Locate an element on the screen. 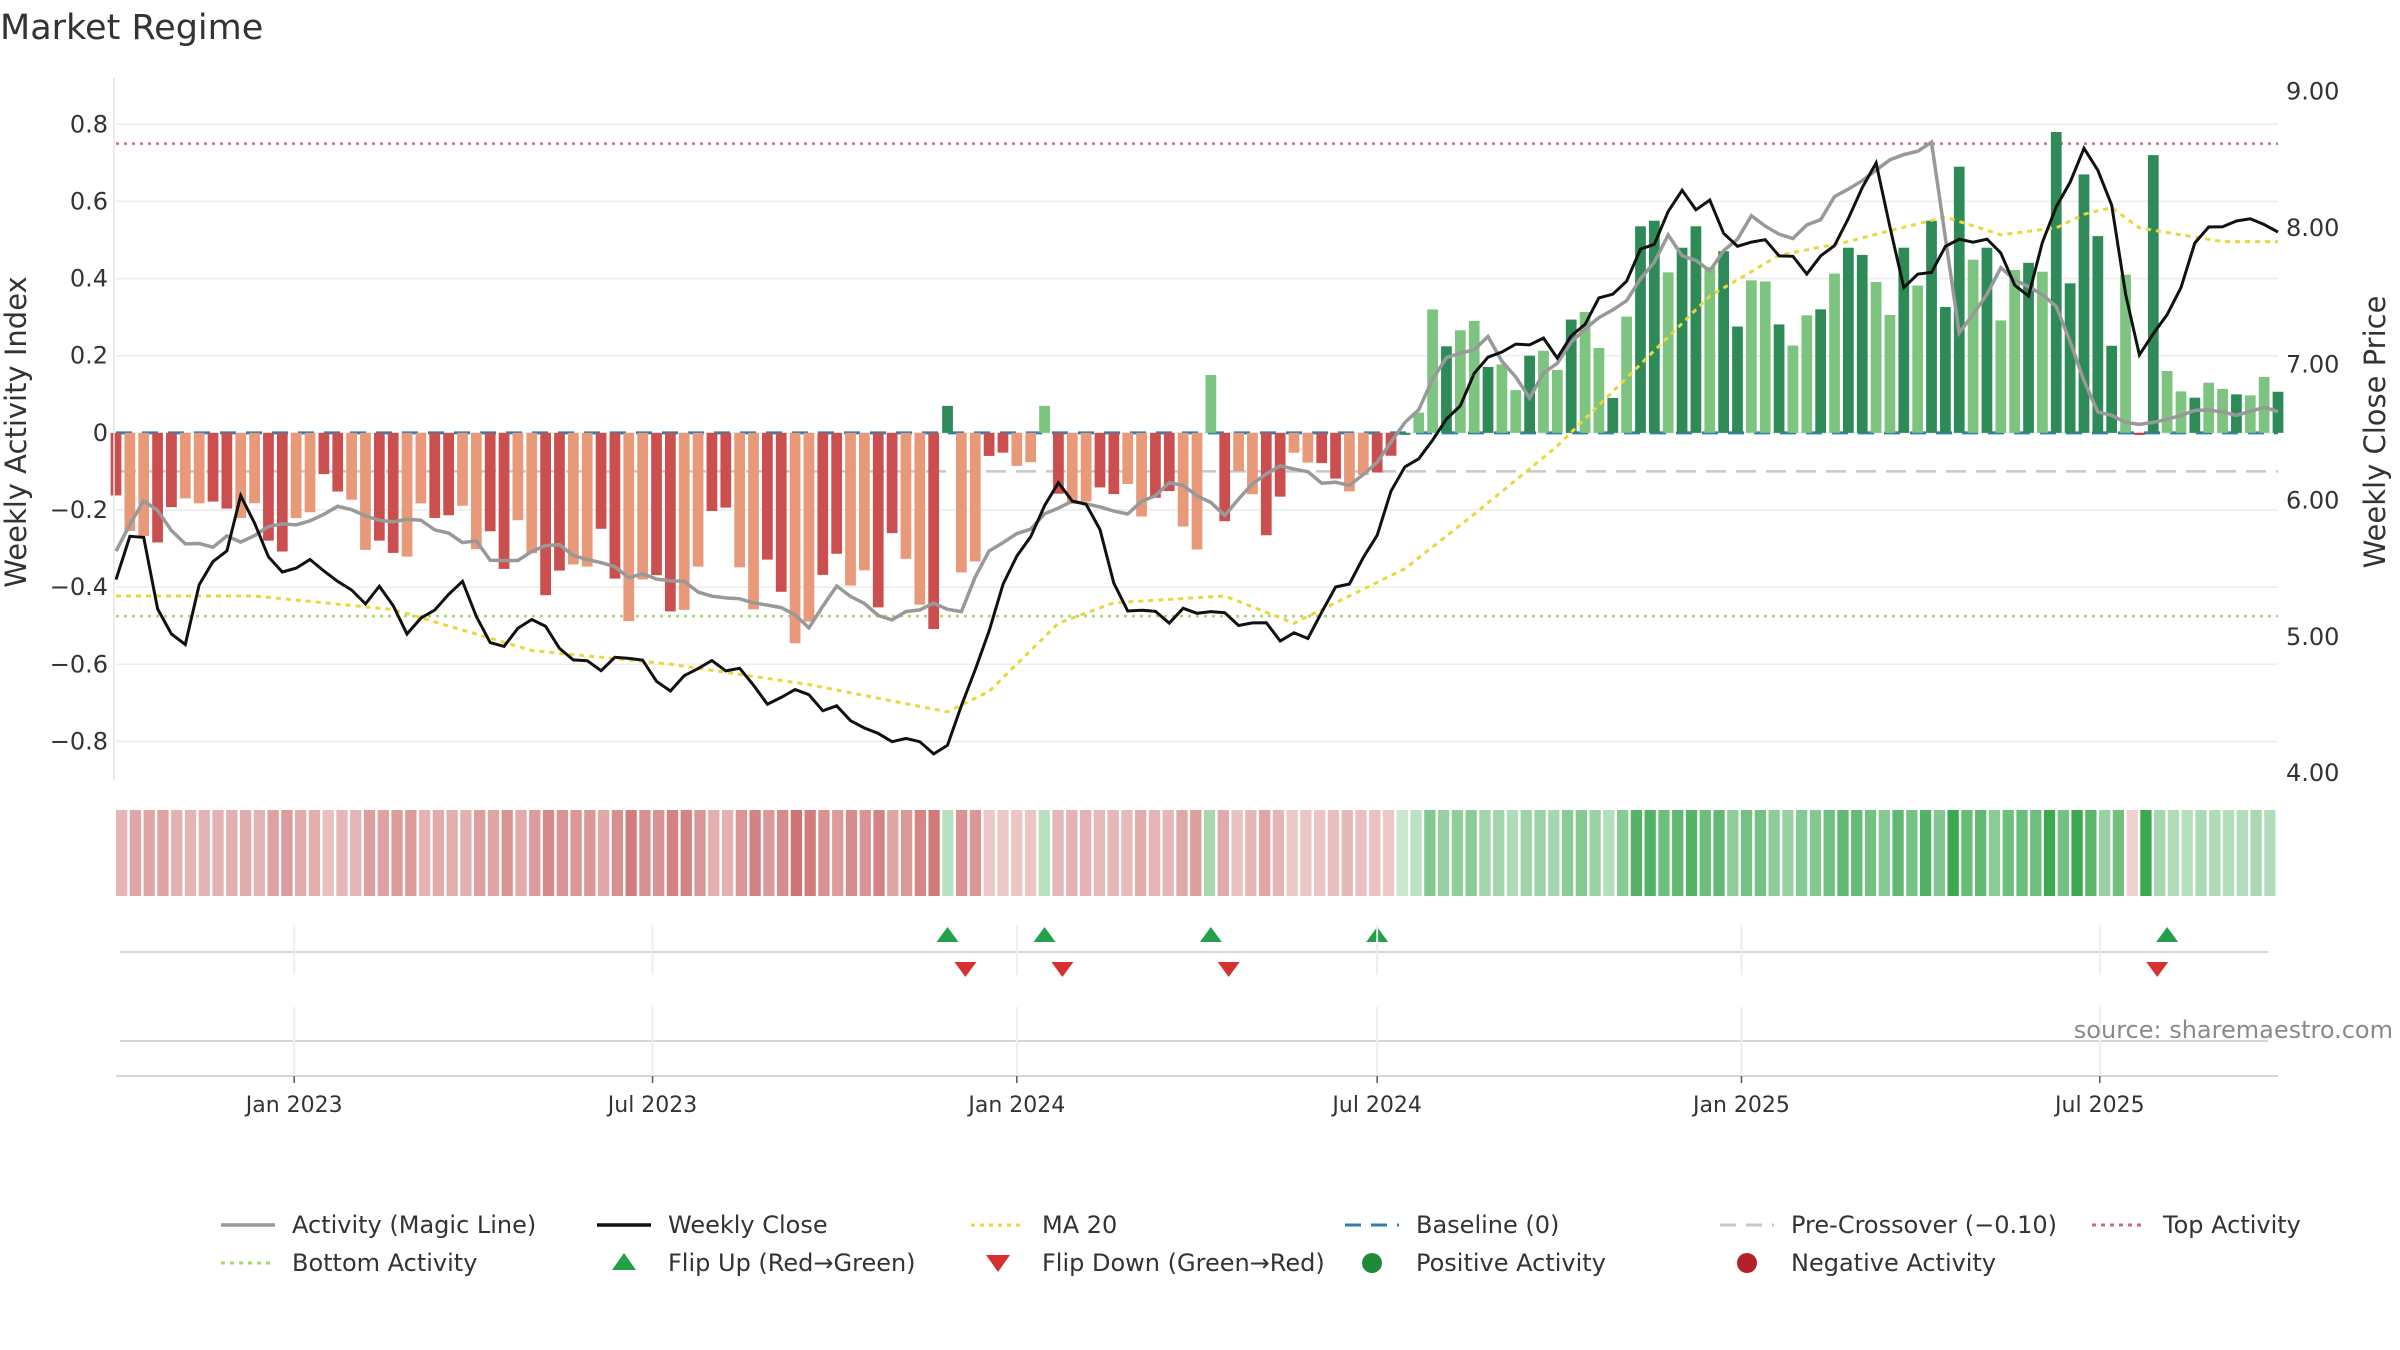  legend-label: Activity (Magic Line) is located at coordinates (414, 1225).